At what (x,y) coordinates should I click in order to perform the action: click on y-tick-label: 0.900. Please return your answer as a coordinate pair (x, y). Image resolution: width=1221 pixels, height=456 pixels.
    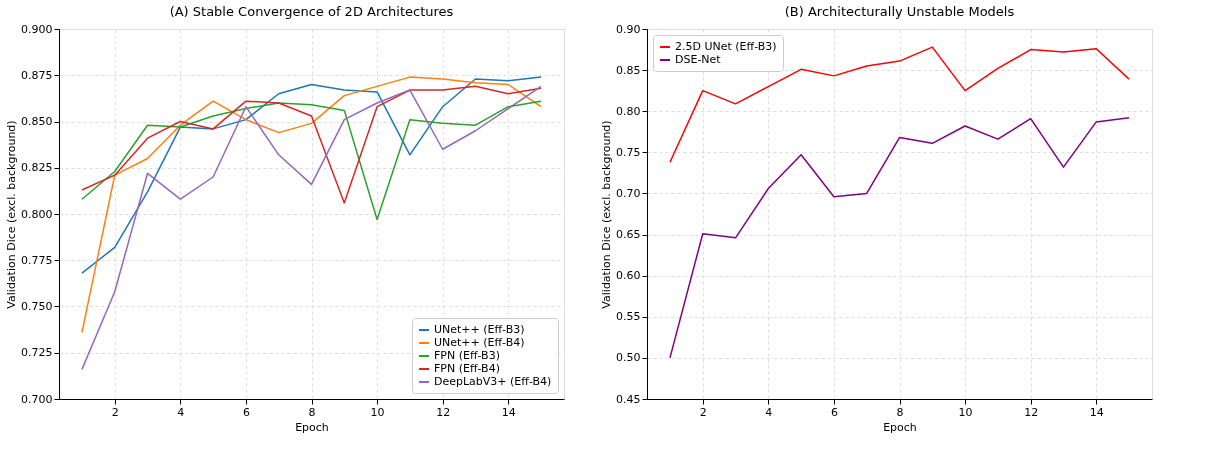
    Looking at the image, I should click on (37, 29).